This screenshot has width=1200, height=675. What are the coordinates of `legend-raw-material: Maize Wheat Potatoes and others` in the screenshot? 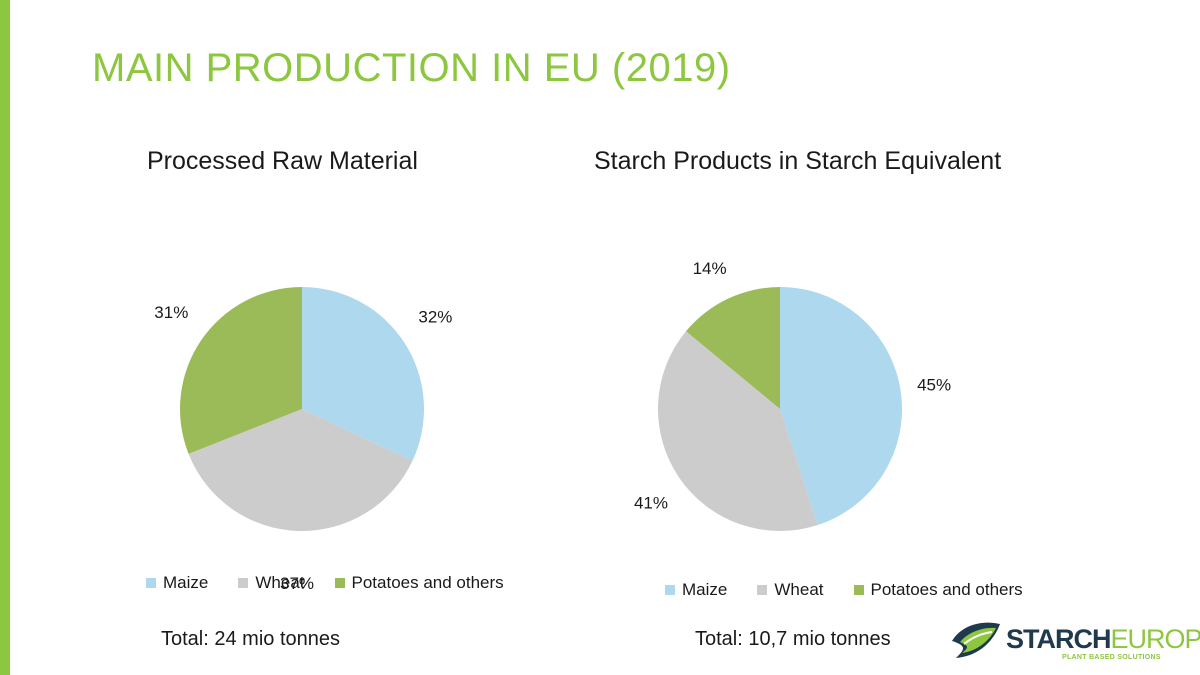 It's located at (325, 583).